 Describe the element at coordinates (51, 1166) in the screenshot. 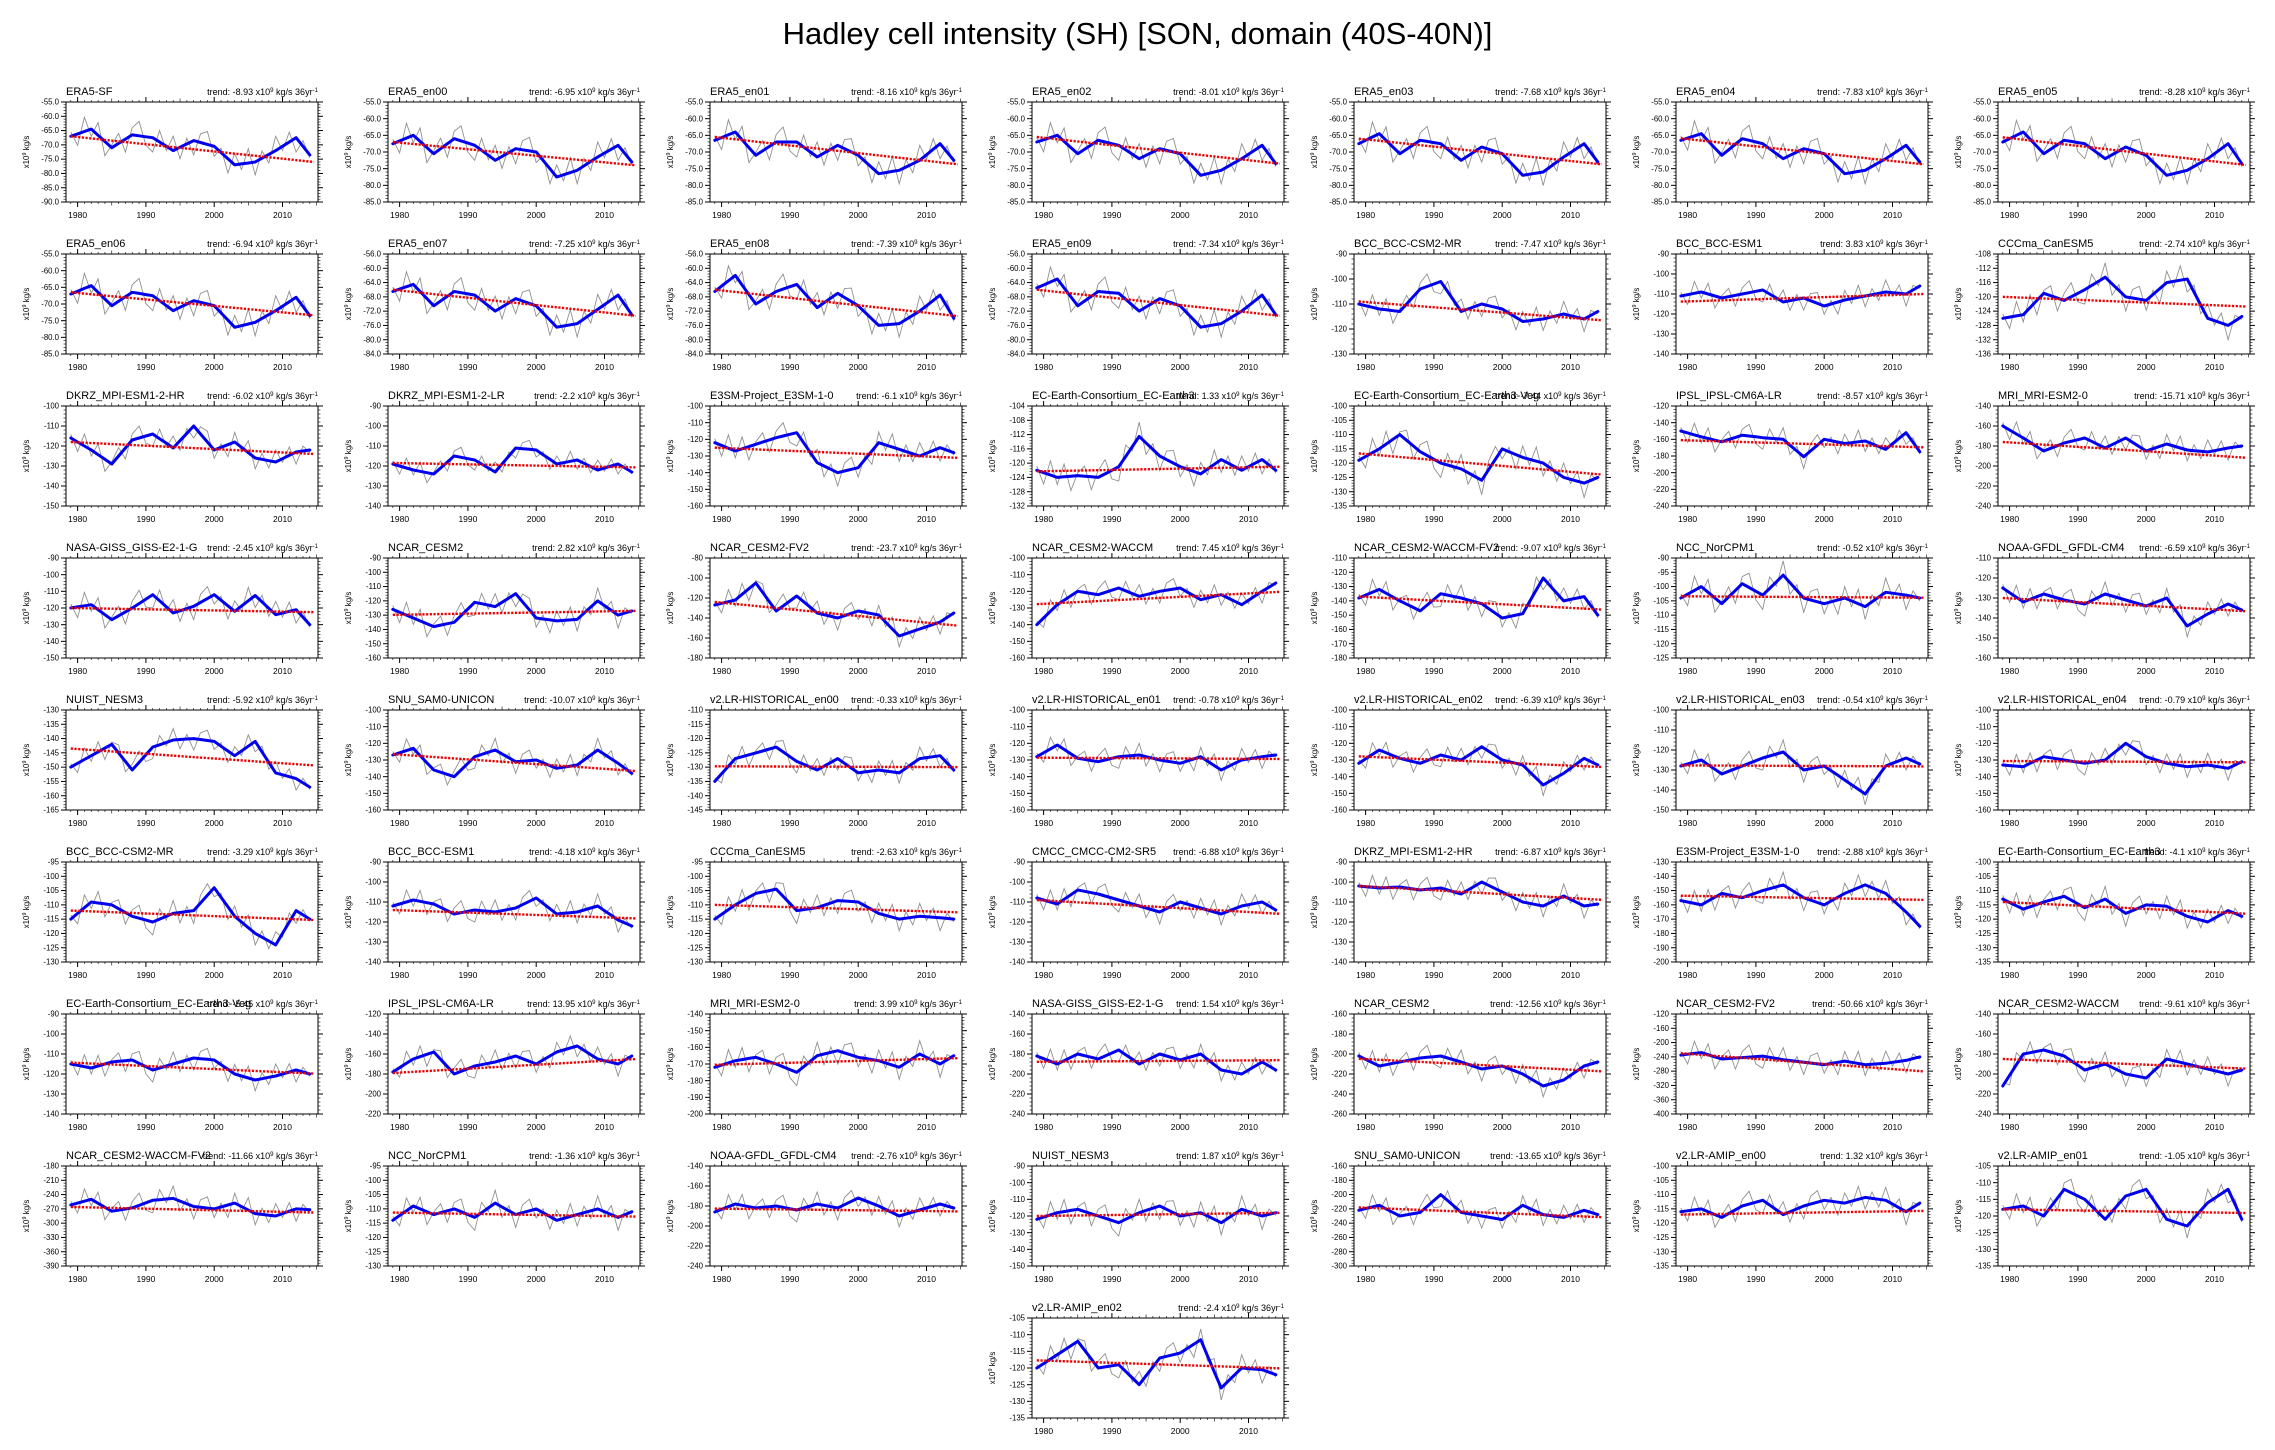

I see `y-tick-label: -180` at that location.